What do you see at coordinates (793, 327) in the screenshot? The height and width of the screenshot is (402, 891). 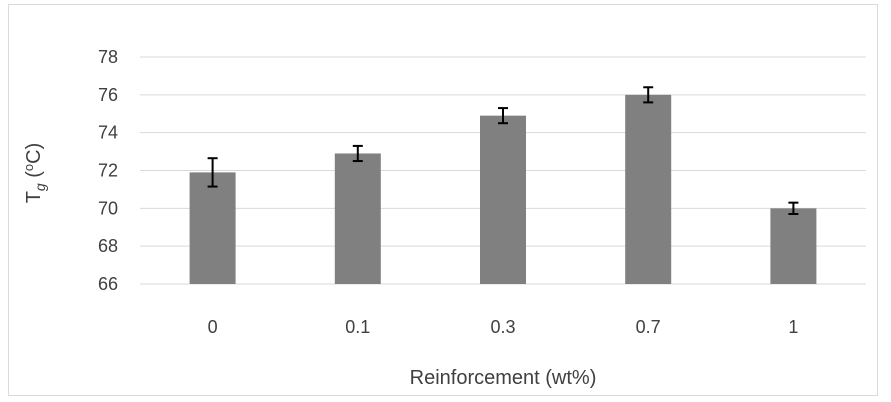 I see `x-tick-label: 1` at bounding box center [793, 327].